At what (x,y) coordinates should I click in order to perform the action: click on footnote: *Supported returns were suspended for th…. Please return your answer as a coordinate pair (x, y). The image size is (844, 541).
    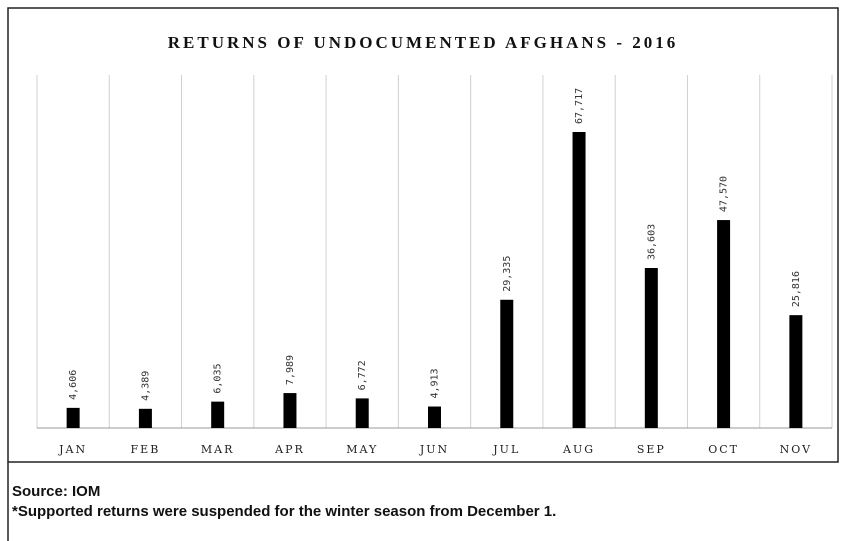
    Looking at the image, I should click on (284, 511).